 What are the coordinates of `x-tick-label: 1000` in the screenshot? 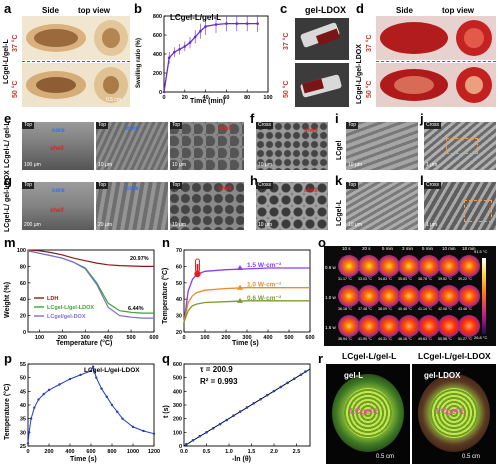 It's located at (133, 452).